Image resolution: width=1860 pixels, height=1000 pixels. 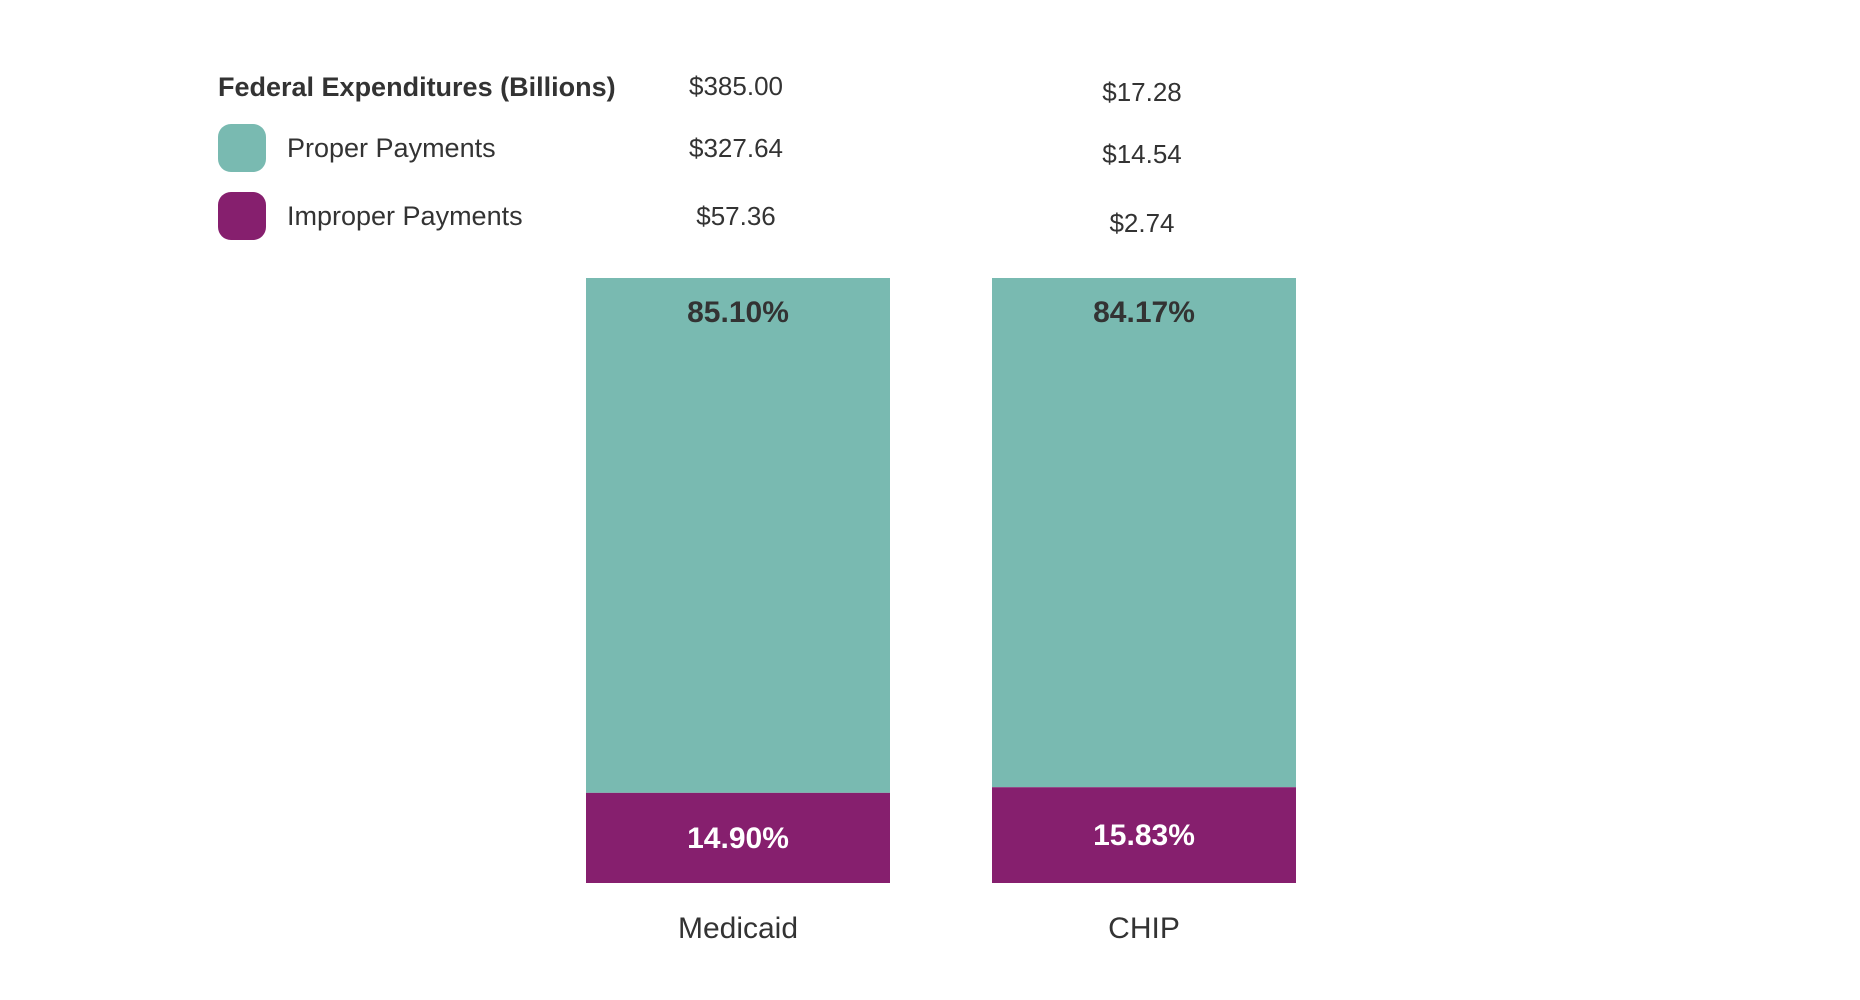 What do you see at coordinates (738, 535) in the screenshot?
I see `medicaid-proper-bar` at bounding box center [738, 535].